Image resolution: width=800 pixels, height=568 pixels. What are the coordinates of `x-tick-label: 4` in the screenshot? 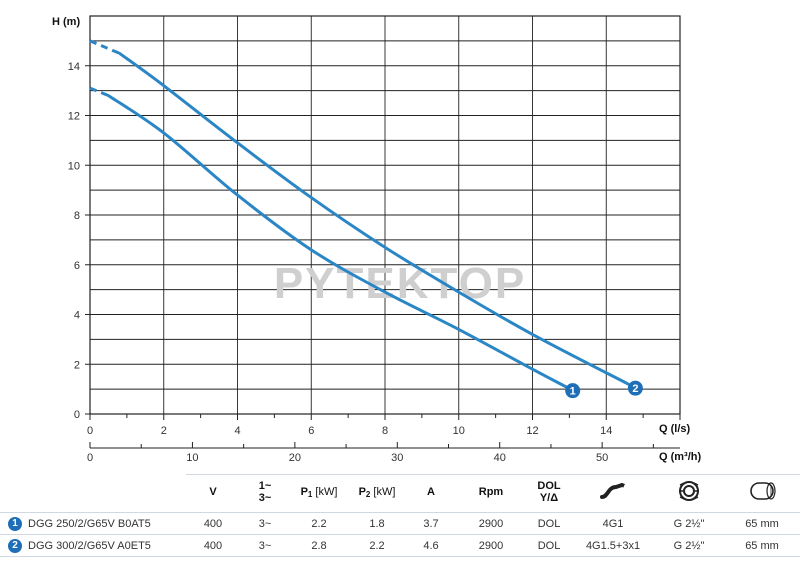 It's located at (237, 431).